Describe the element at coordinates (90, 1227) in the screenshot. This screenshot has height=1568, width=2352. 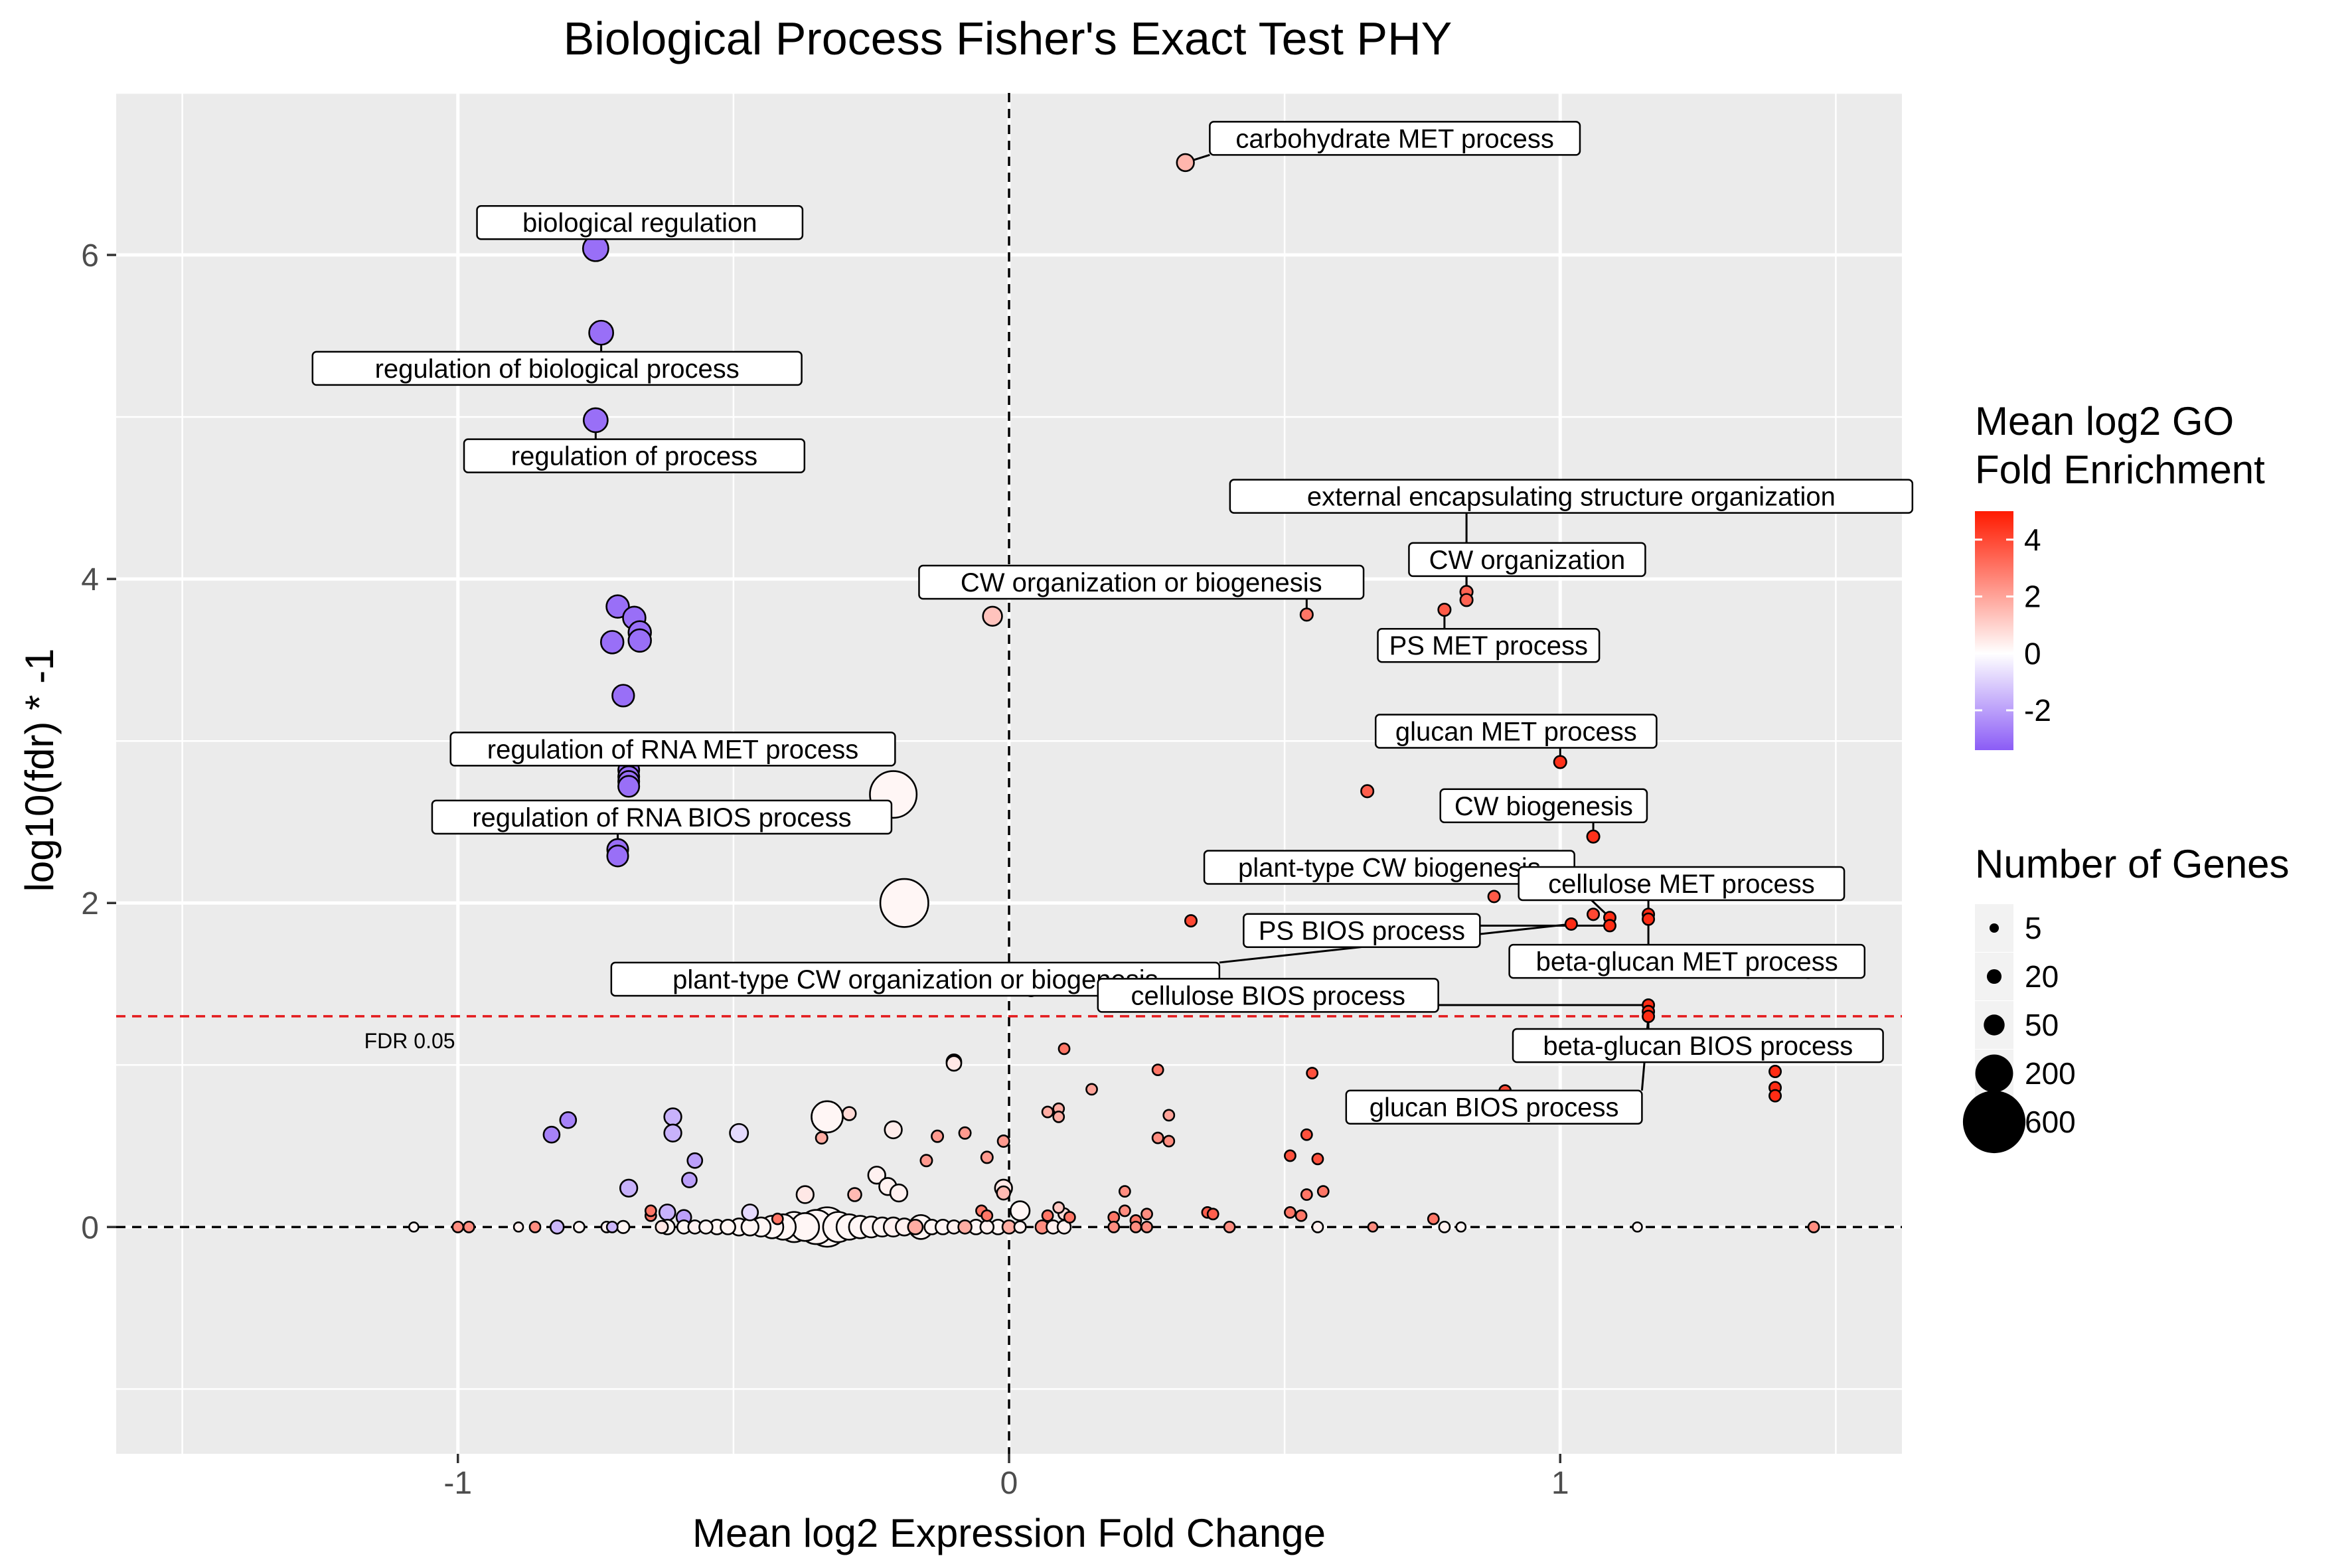
I see `y-tick-label: 0` at that location.